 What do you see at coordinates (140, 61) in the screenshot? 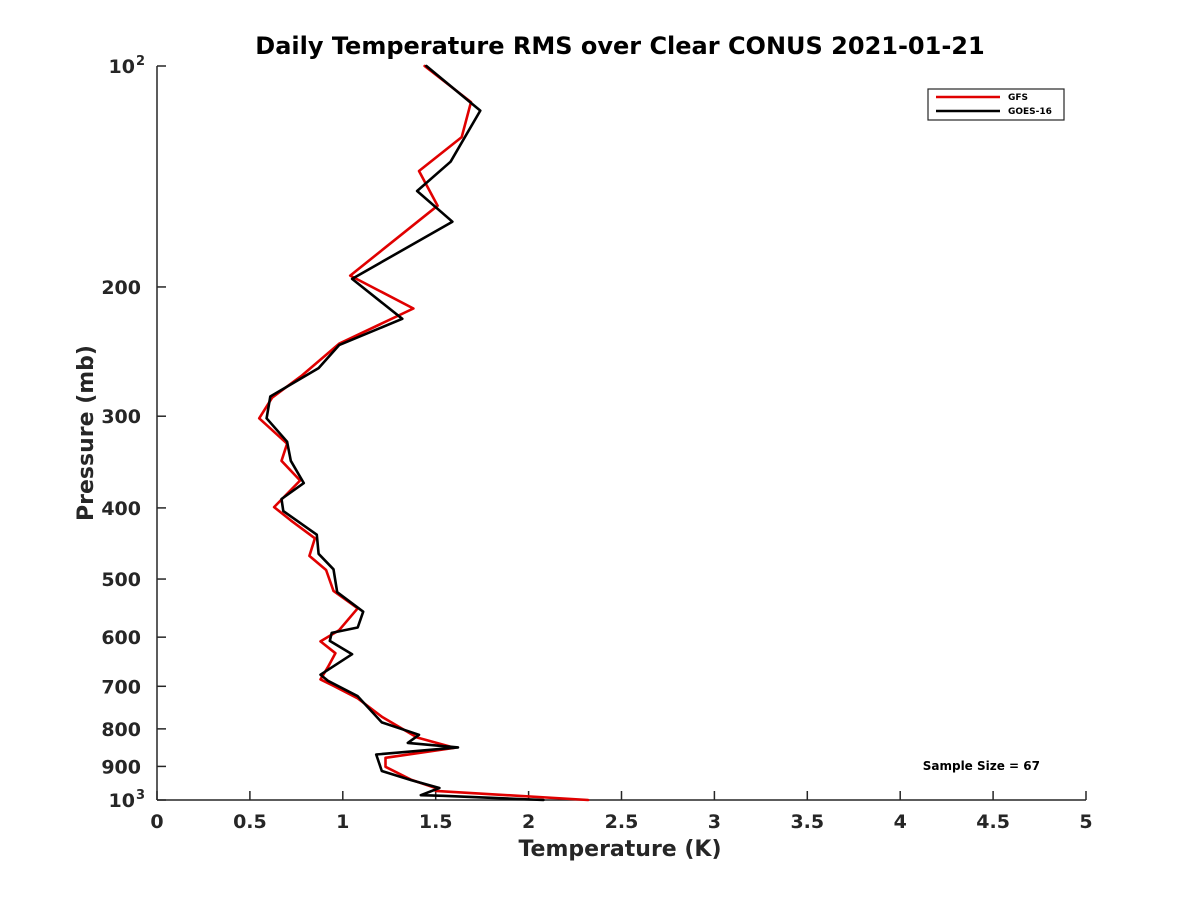
I see `y-tick-exponent: 2` at bounding box center [140, 61].